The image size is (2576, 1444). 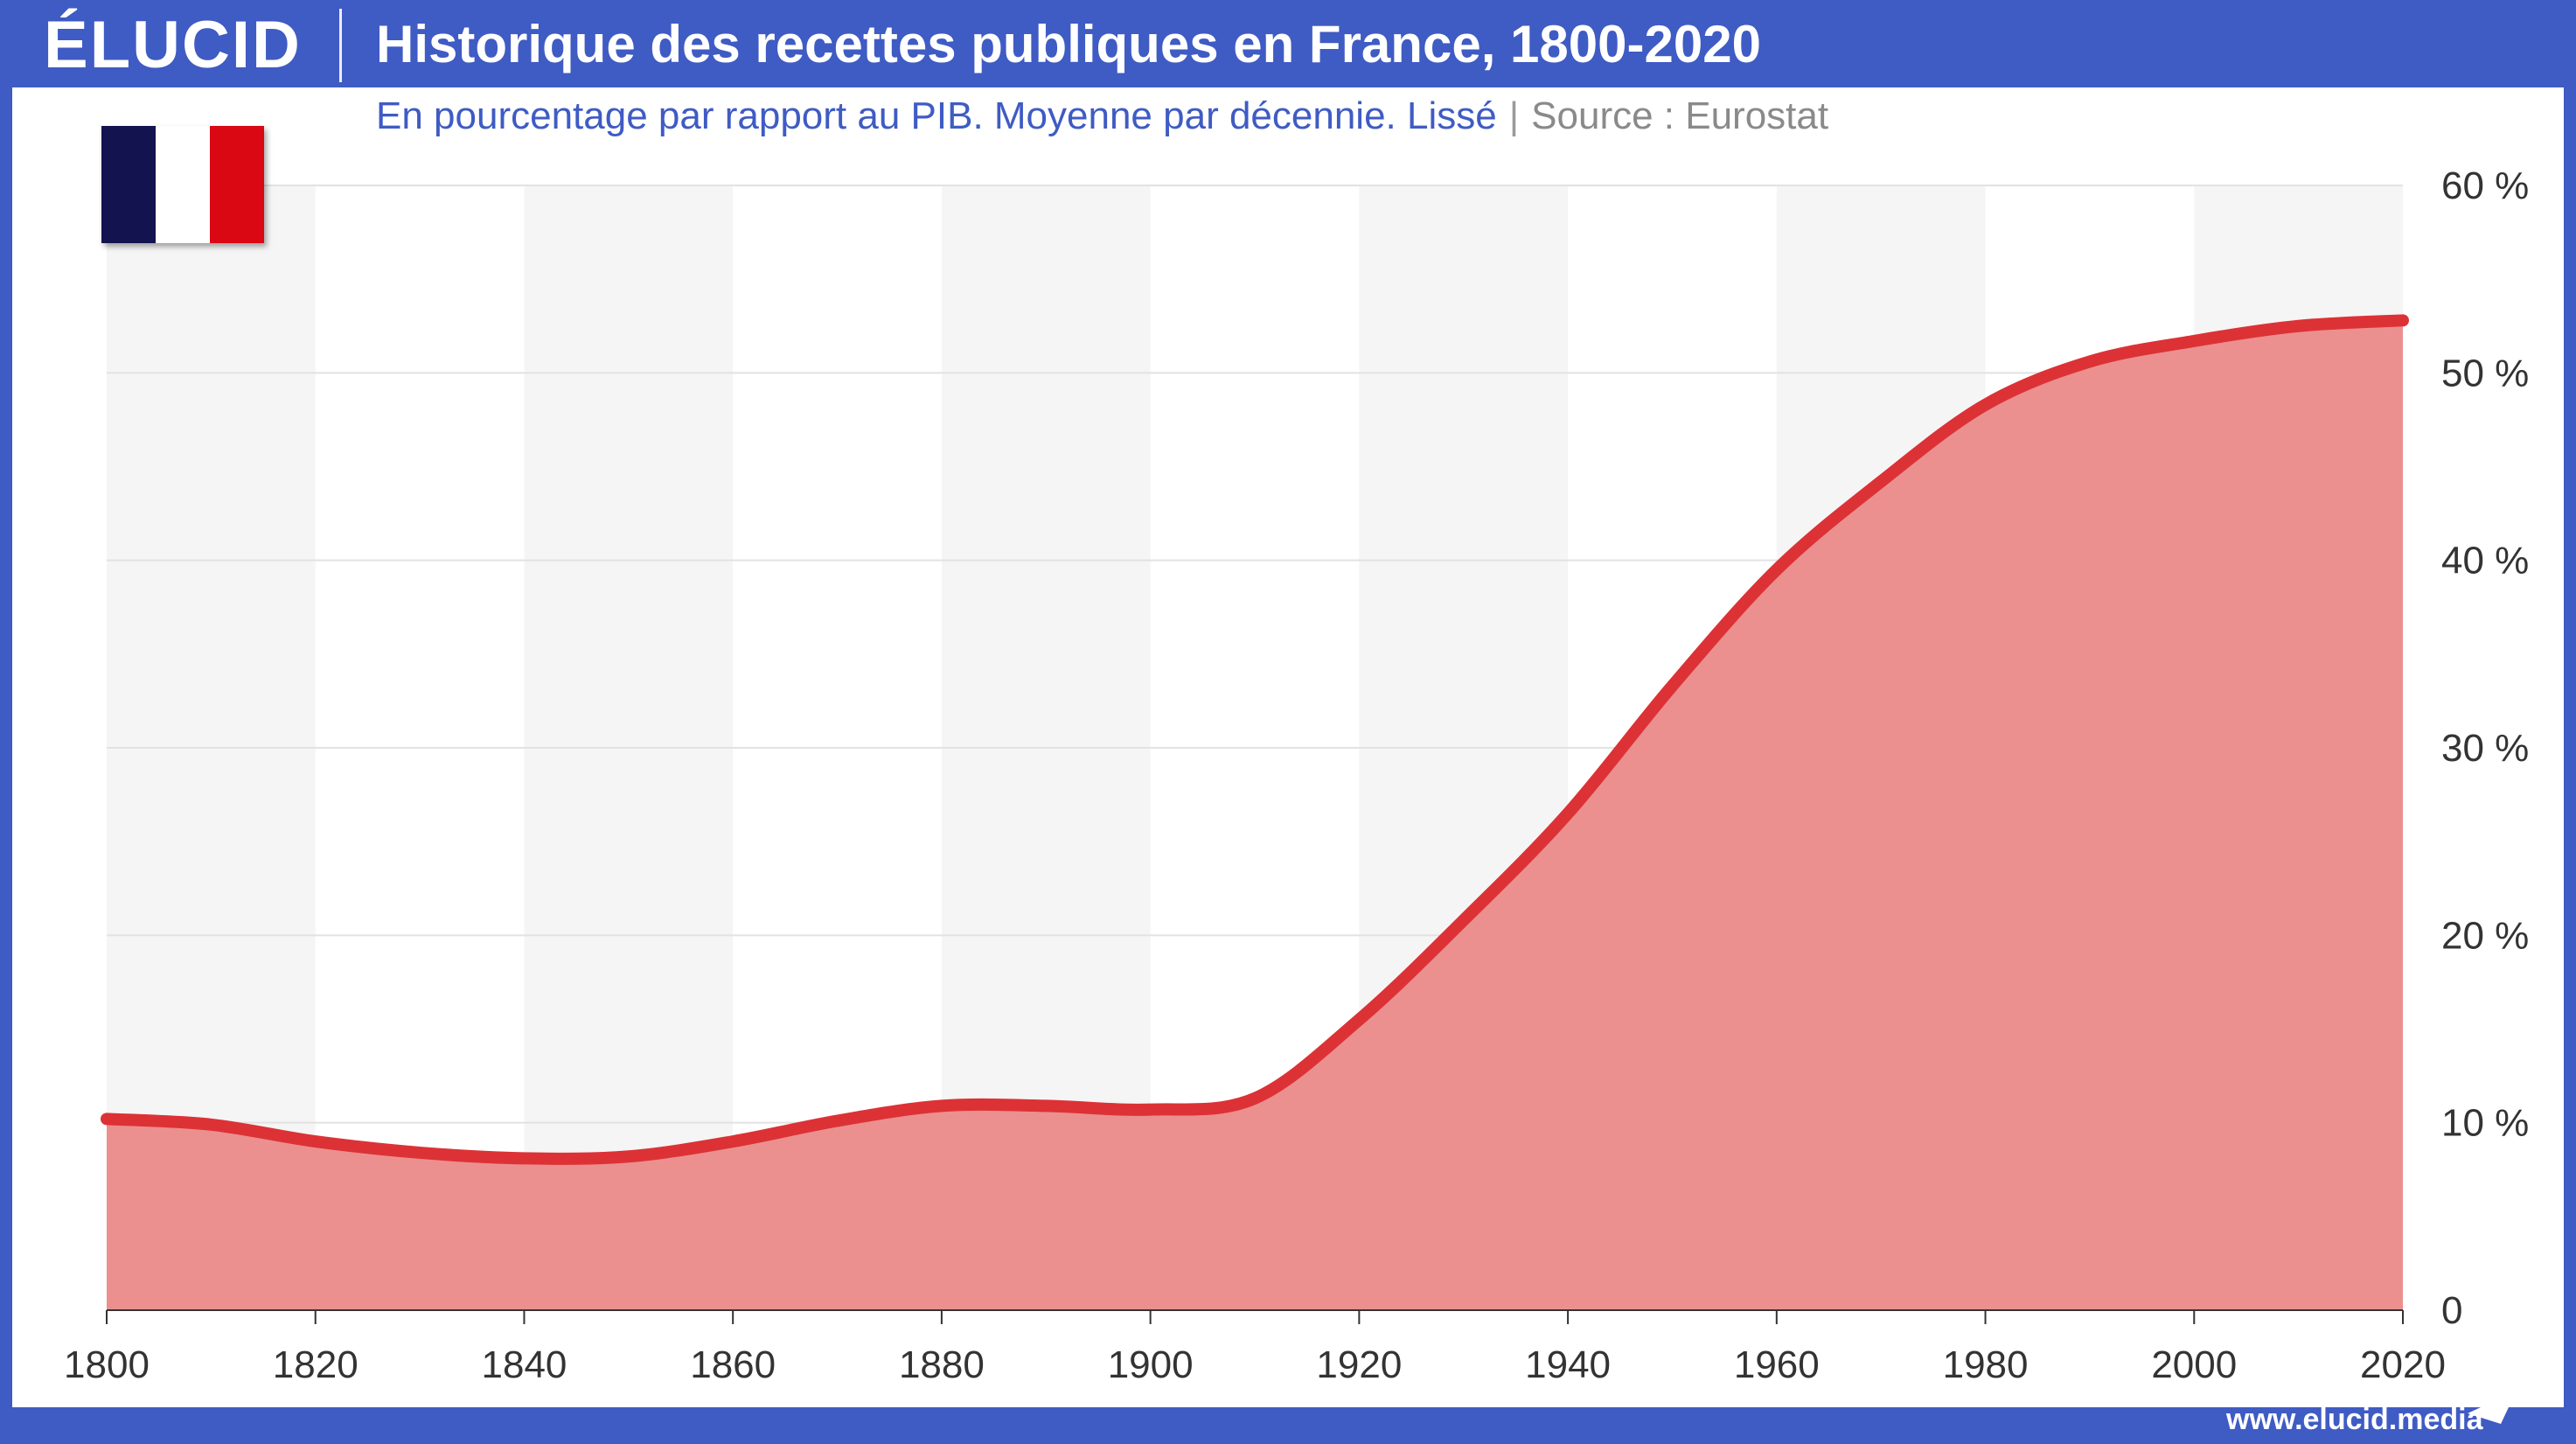 What do you see at coordinates (128, 184) in the screenshot?
I see `flag-stripe-blue` at bounding box center [128, 184].